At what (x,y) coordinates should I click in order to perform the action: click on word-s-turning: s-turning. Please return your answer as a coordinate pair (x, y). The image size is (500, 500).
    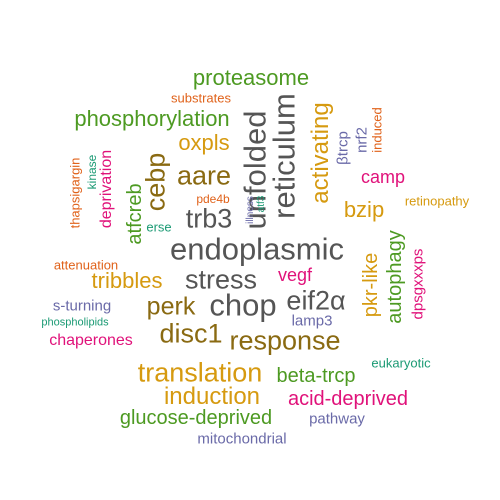
    Looking at the image, I should click on (82, 306).